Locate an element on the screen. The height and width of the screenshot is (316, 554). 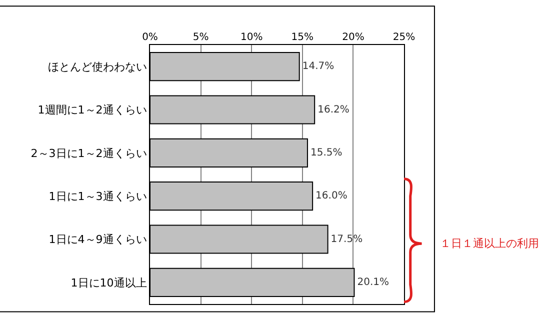
x-tick-label: 5% is located at coordinates (200, 37).